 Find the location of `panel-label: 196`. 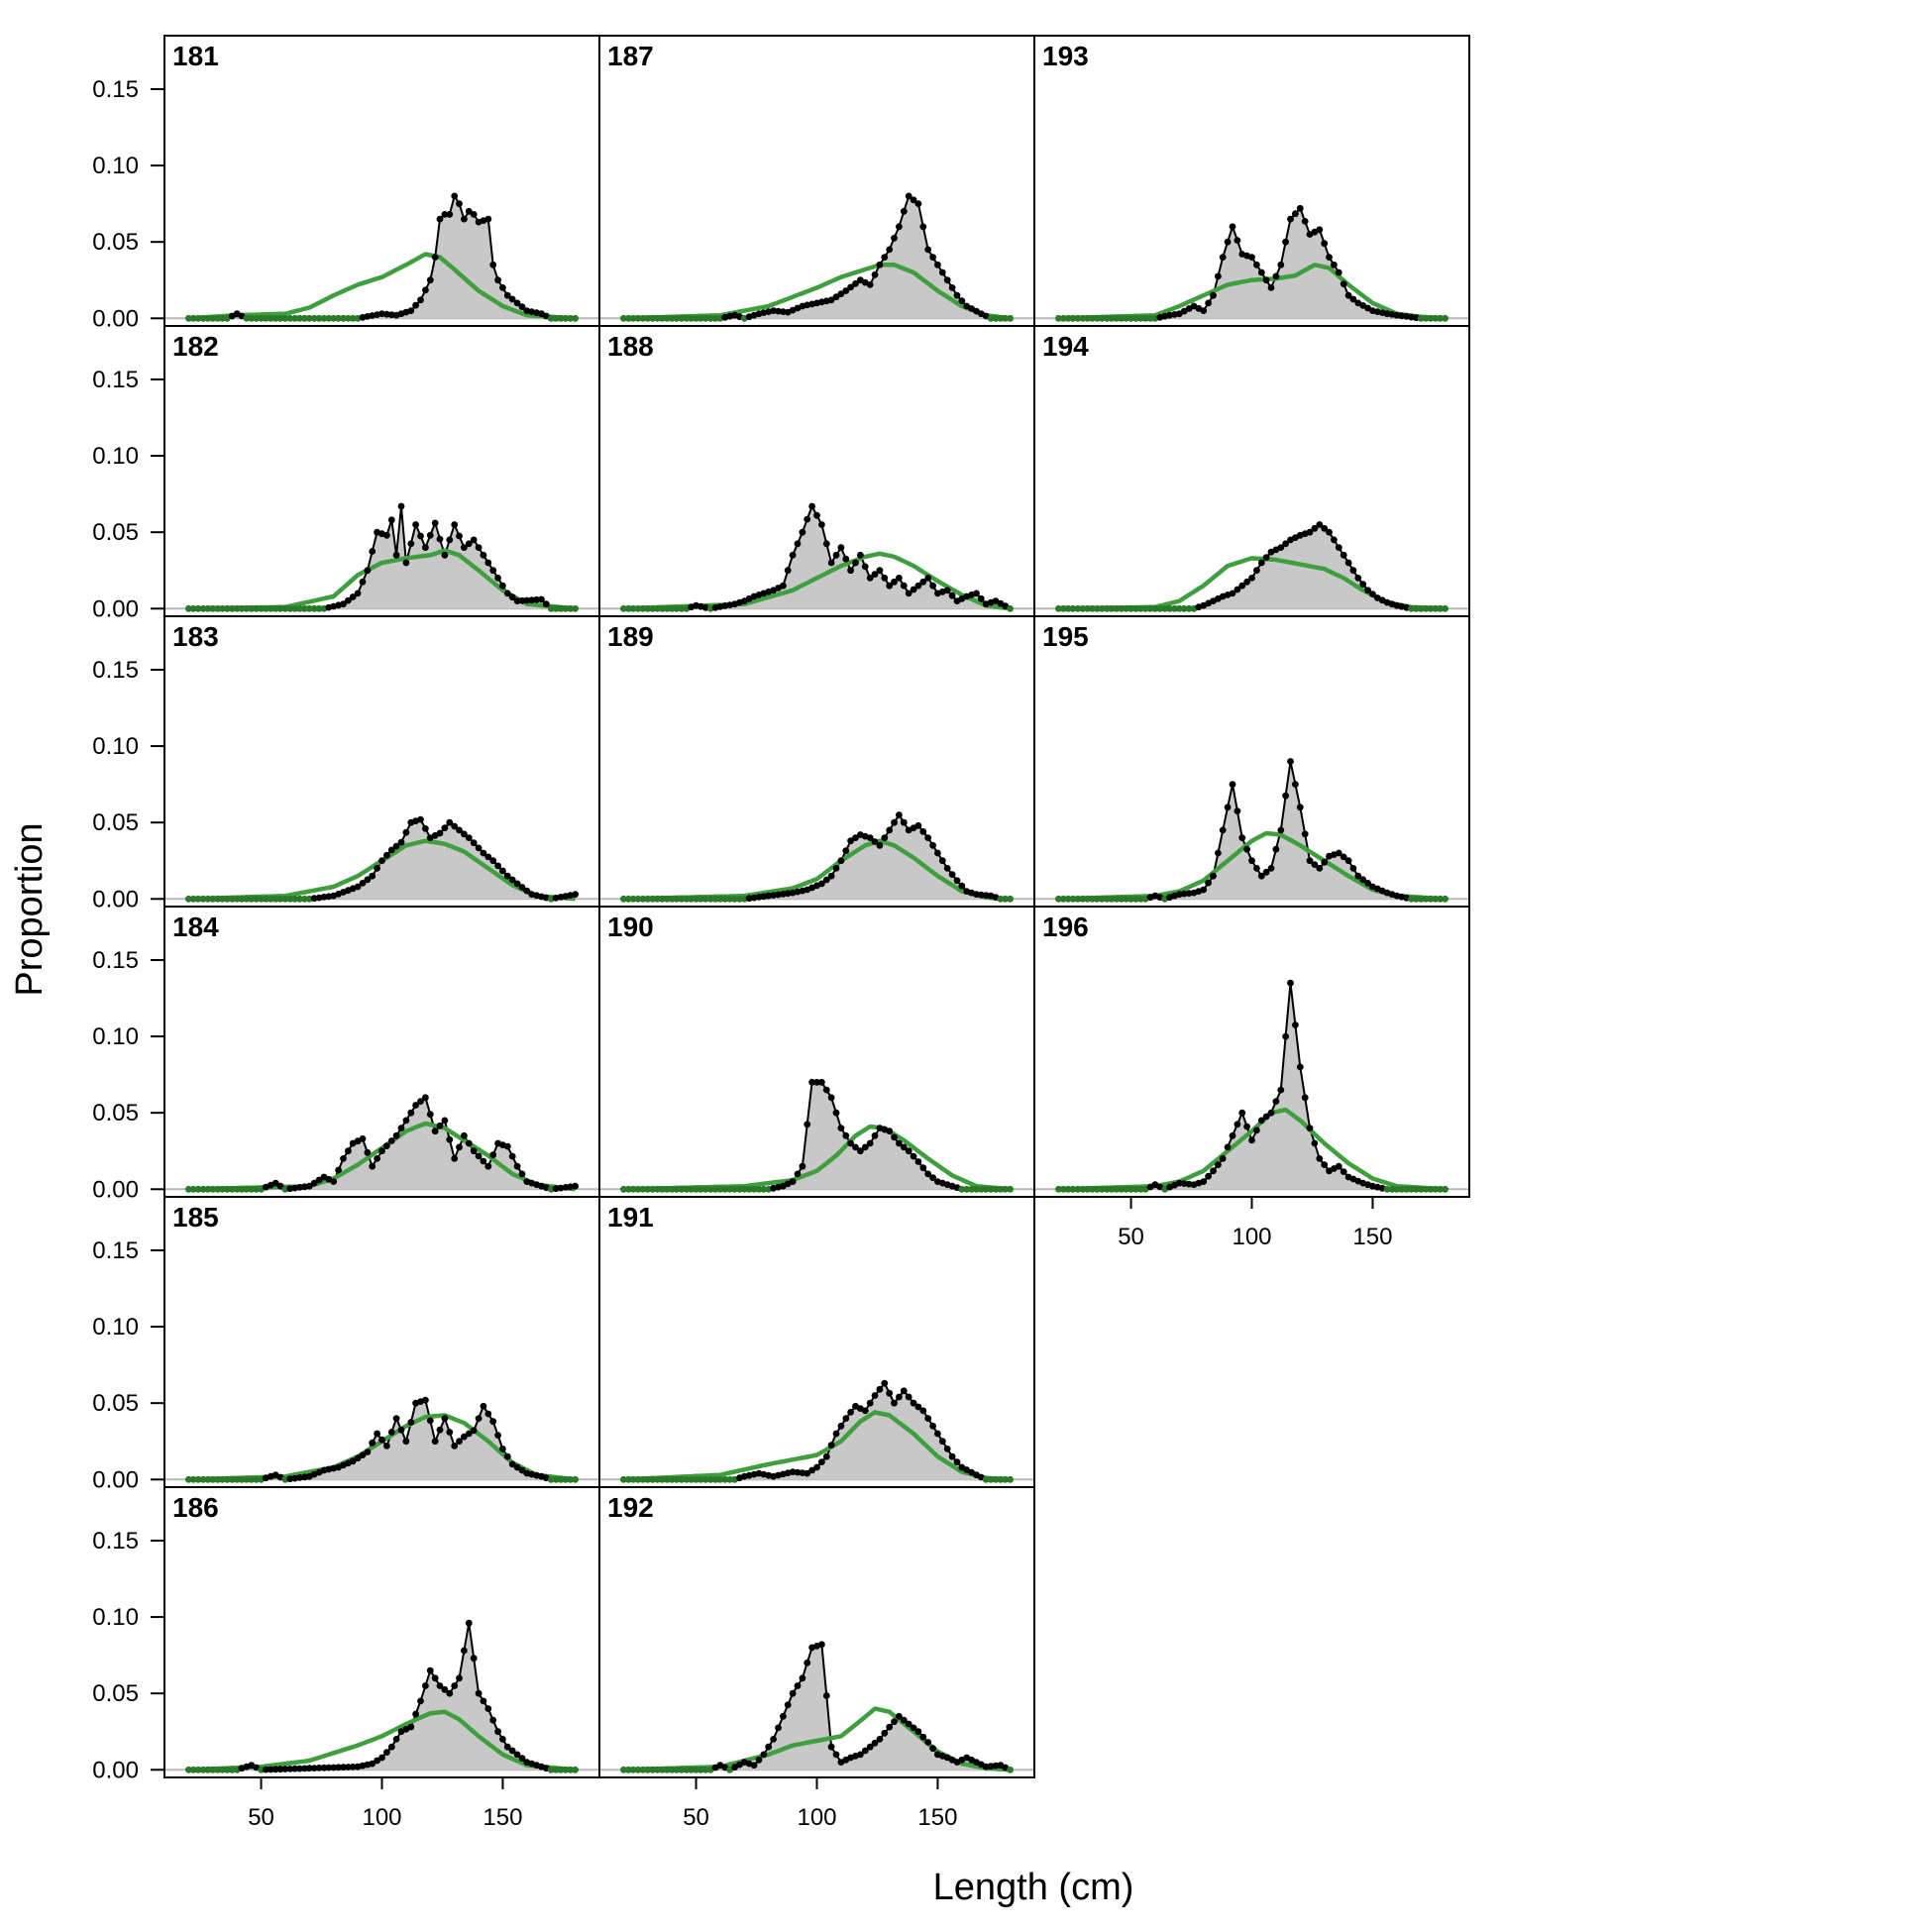

panel-label: 196 is located at coordinates (1065, 927).